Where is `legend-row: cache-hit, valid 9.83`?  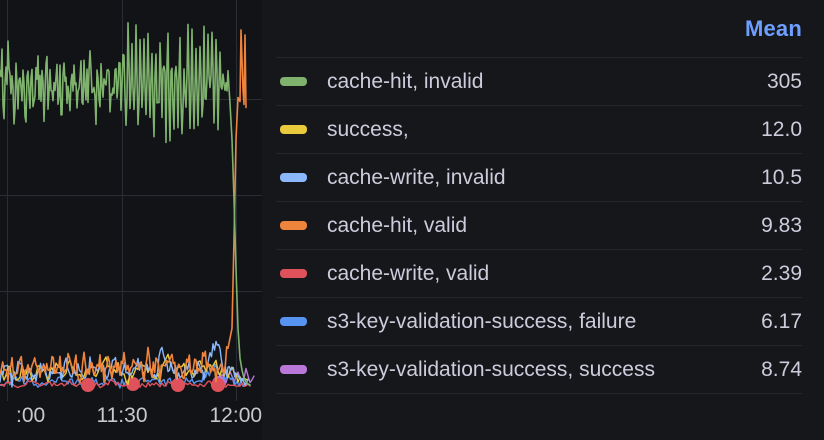
legend-row: cache-hit, valid 9.83 is located at coordinates (539, 226).